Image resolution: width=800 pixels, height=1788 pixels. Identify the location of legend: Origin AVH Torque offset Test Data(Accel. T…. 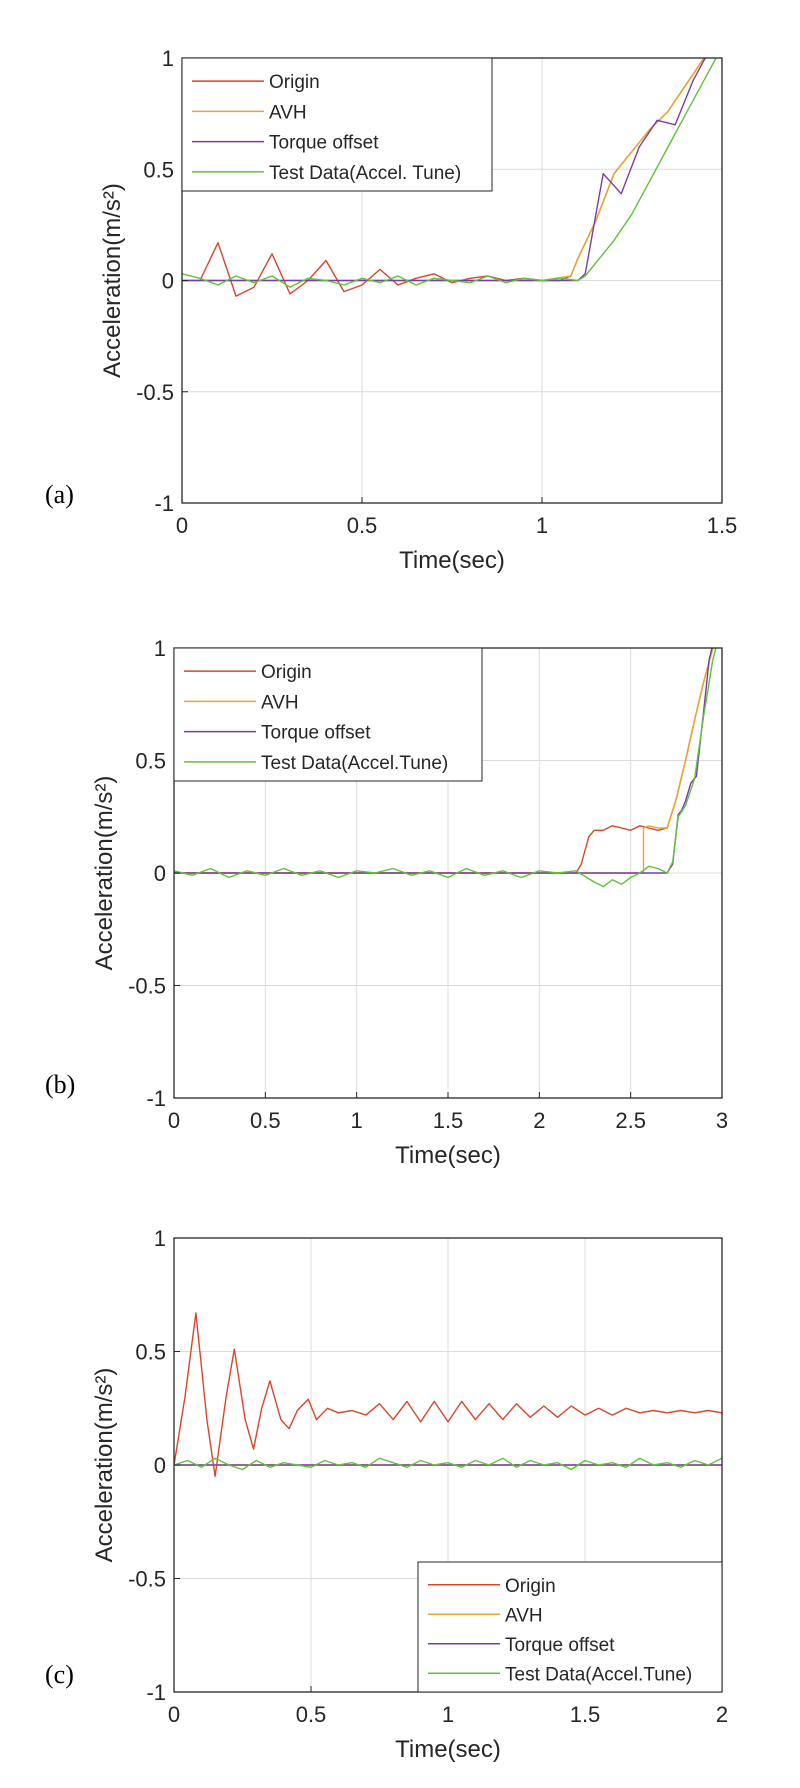
(337, 124).